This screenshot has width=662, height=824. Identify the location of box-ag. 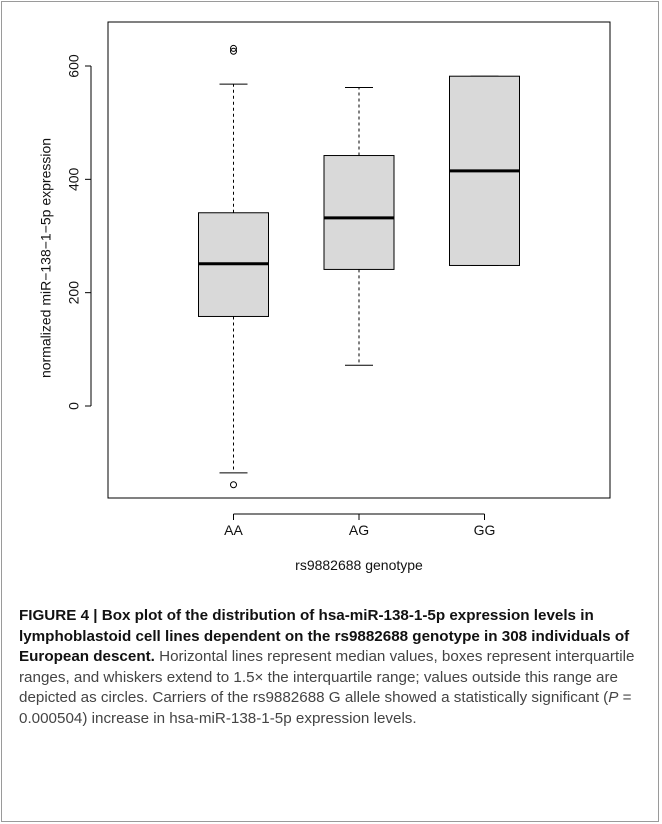
(359, 212).